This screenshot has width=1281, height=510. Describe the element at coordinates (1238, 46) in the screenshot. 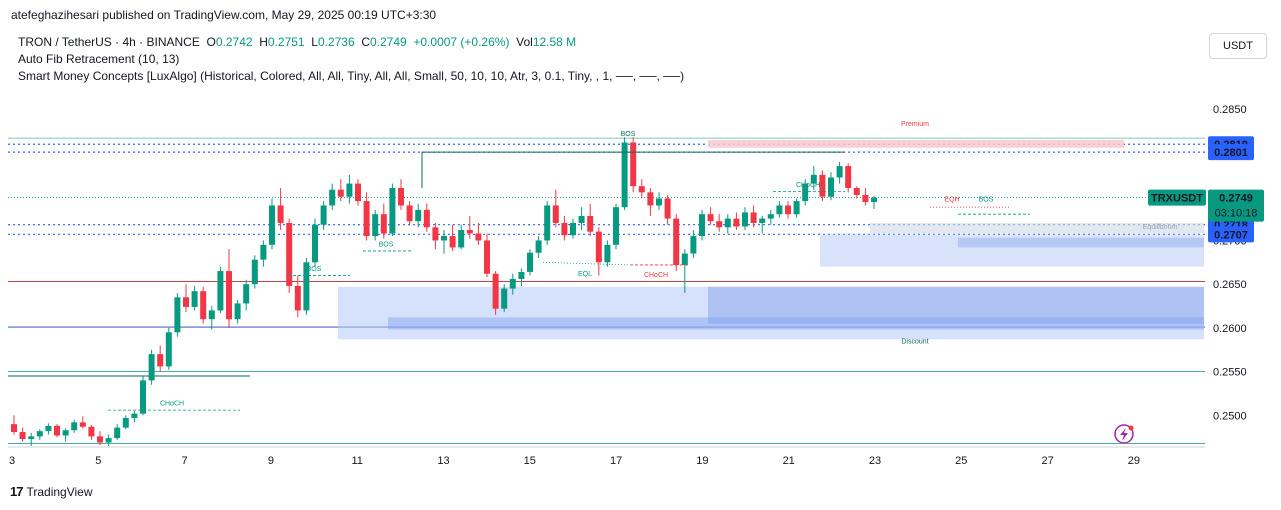

I see `currency-button: USDT` at that location.